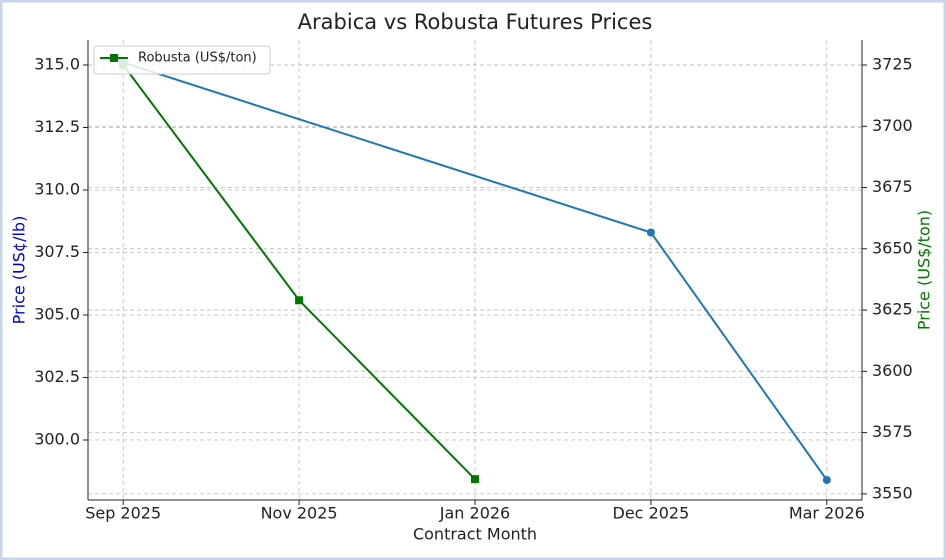 This screenshot has height=560, width=946. I want to click on legend-marker, so click(114, 58).